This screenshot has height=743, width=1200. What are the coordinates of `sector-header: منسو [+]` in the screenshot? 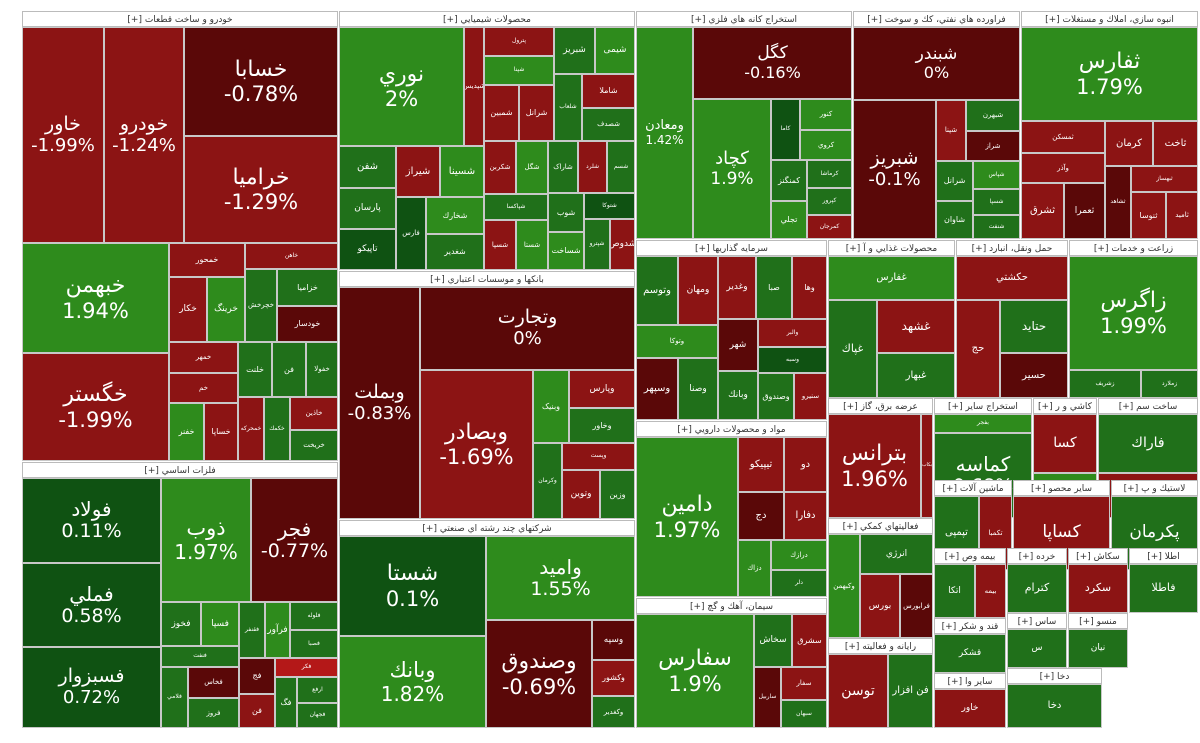 It's located at (1098, 621).